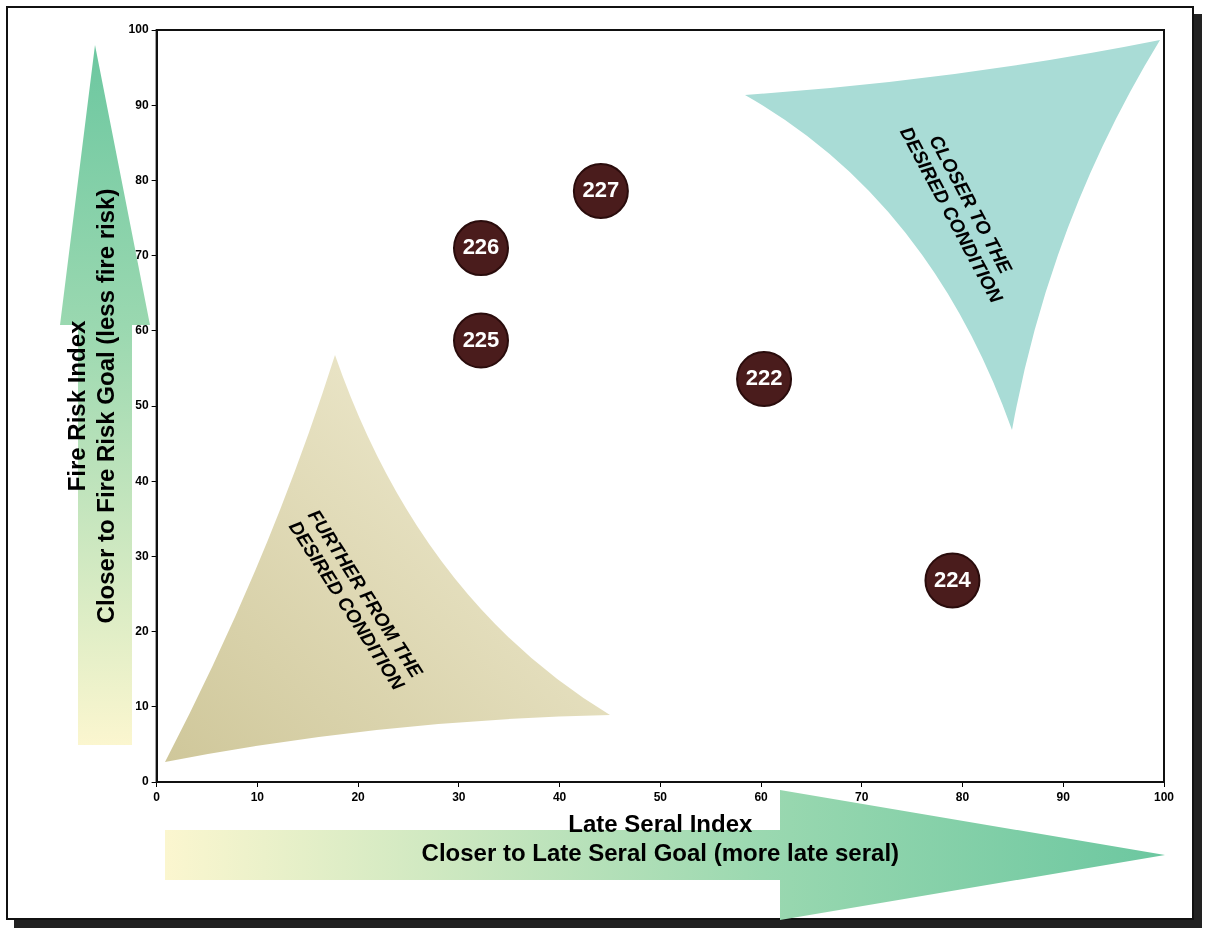  Describe the element at coordinates (142, 330) in the screenshot. I see `y-tick-label: 60` at that location.